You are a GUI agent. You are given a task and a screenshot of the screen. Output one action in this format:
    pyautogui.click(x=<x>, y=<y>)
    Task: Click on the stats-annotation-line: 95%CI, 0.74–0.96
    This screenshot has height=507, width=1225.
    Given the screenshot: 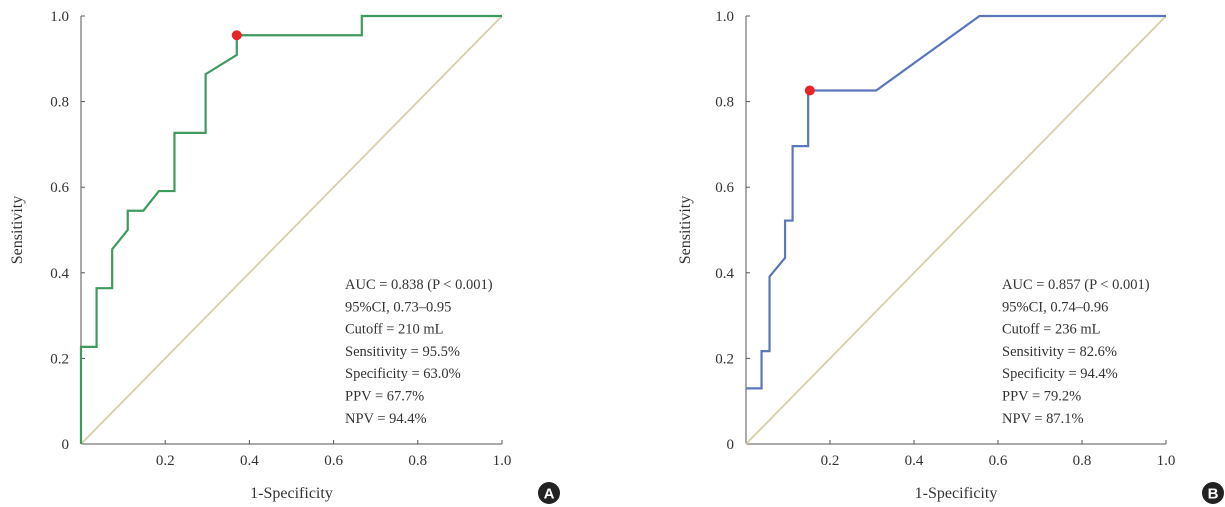 What is the action you would take?
    pyautogui.click(x=1055, y=307)
    